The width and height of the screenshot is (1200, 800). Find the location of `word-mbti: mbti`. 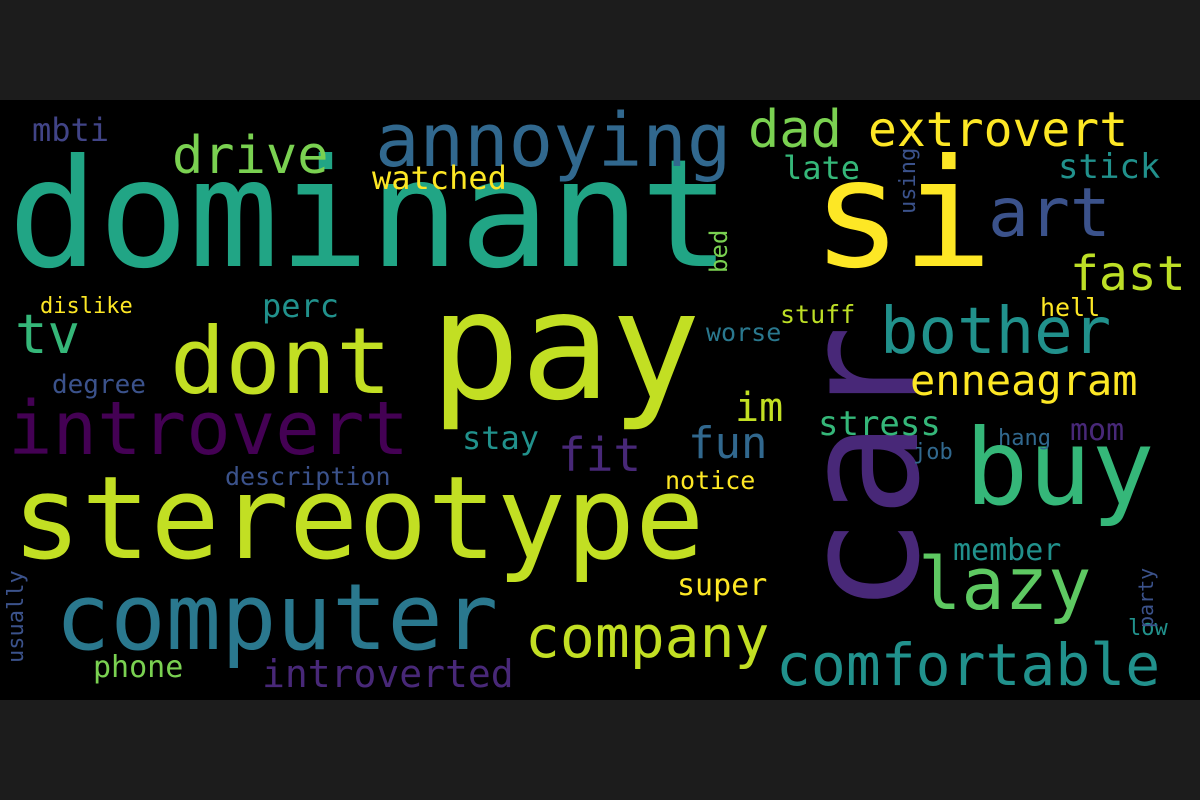

word-mbti: mbti is located at coordinates (71, 130).